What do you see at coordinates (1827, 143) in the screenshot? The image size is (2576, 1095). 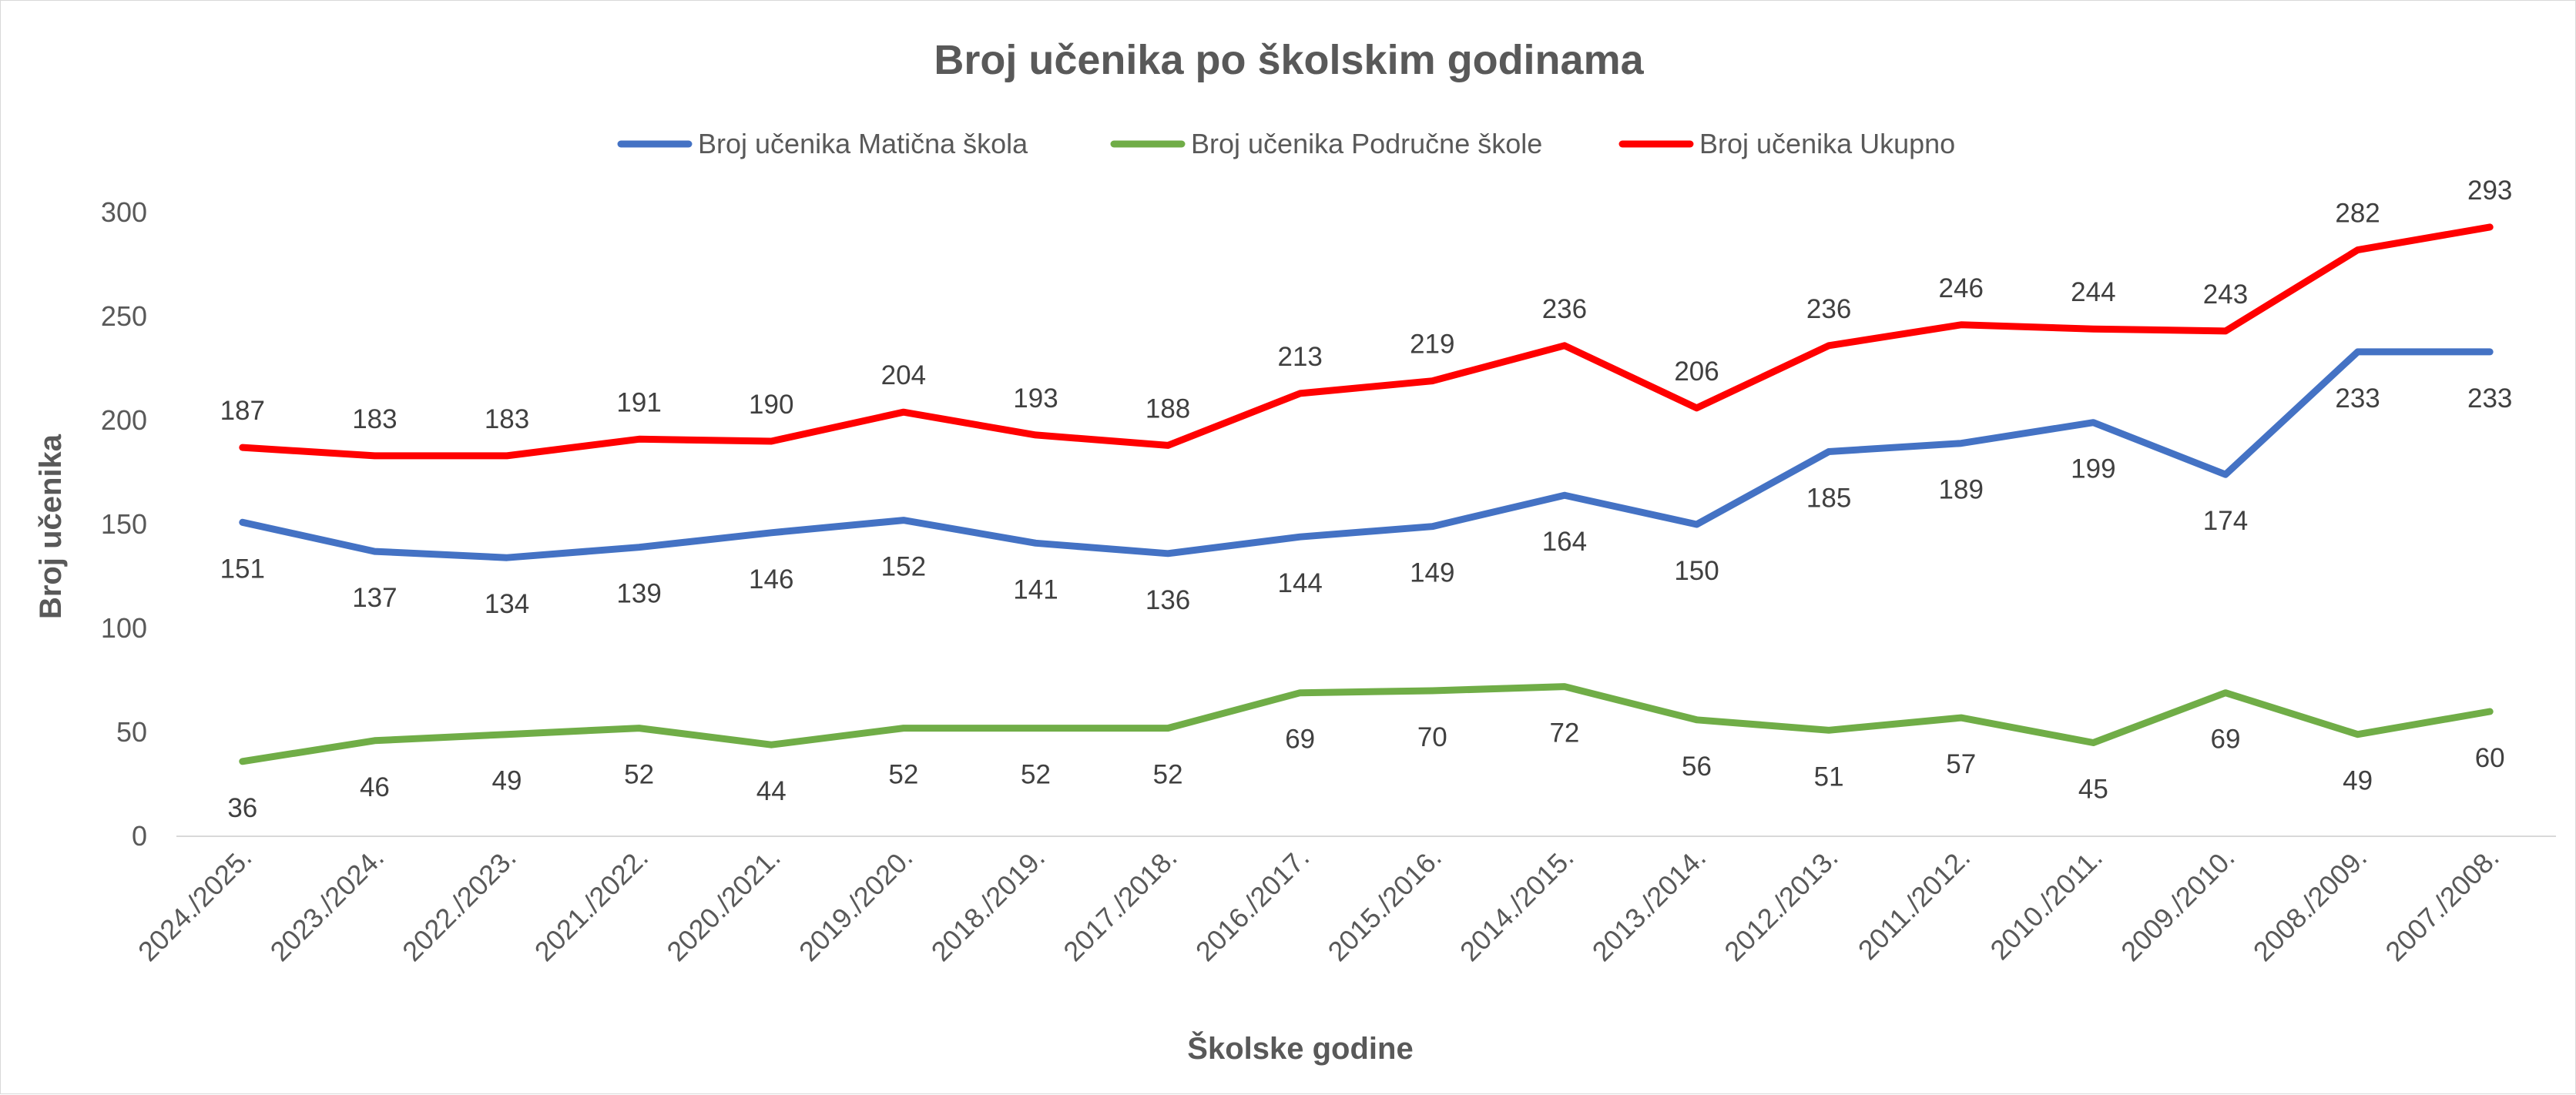 I see `legend-label-2: Broj učenika Ukupno` at bounding box center [1827, 143].